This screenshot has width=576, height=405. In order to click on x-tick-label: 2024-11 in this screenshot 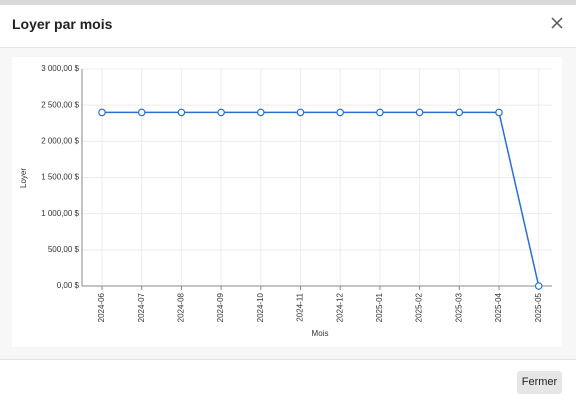, I will do `click(300, 306)`.